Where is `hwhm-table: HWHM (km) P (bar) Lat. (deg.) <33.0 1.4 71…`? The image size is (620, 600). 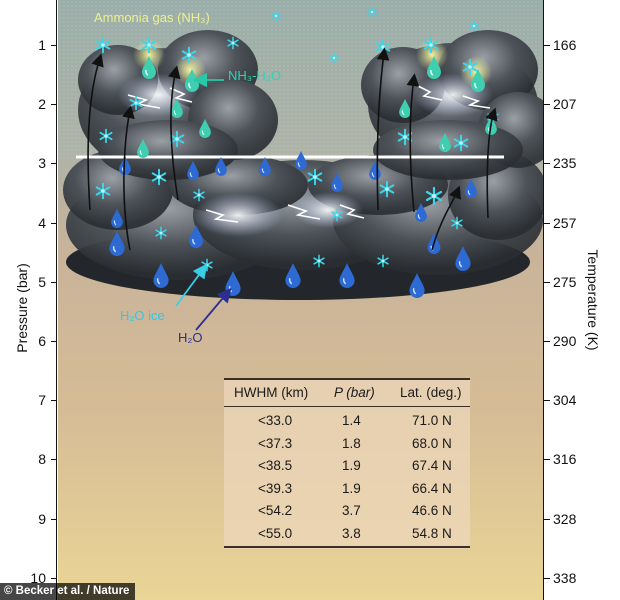 hwhm-table: HWHM (km) P (bar) Lat. (deg.) <33.0 1.4 71… is located at coordinates (347, 463).